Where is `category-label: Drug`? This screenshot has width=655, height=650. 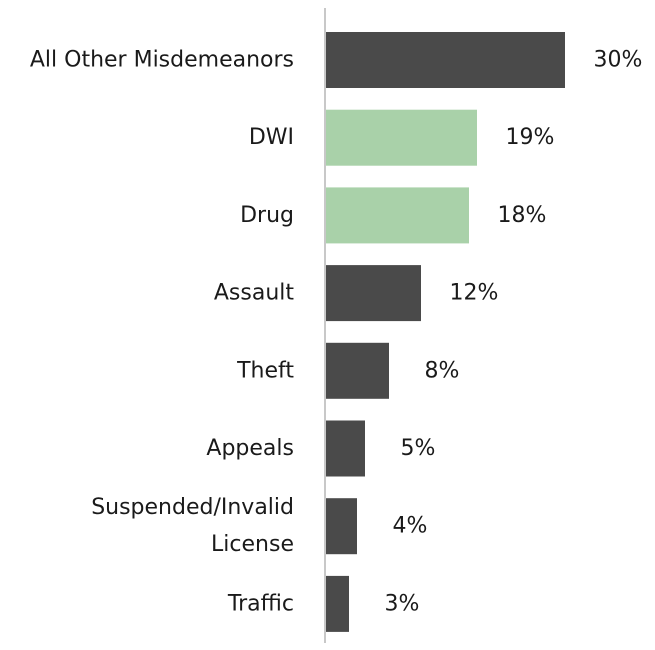 category-label: Drug is located at coordinates (267, 215).